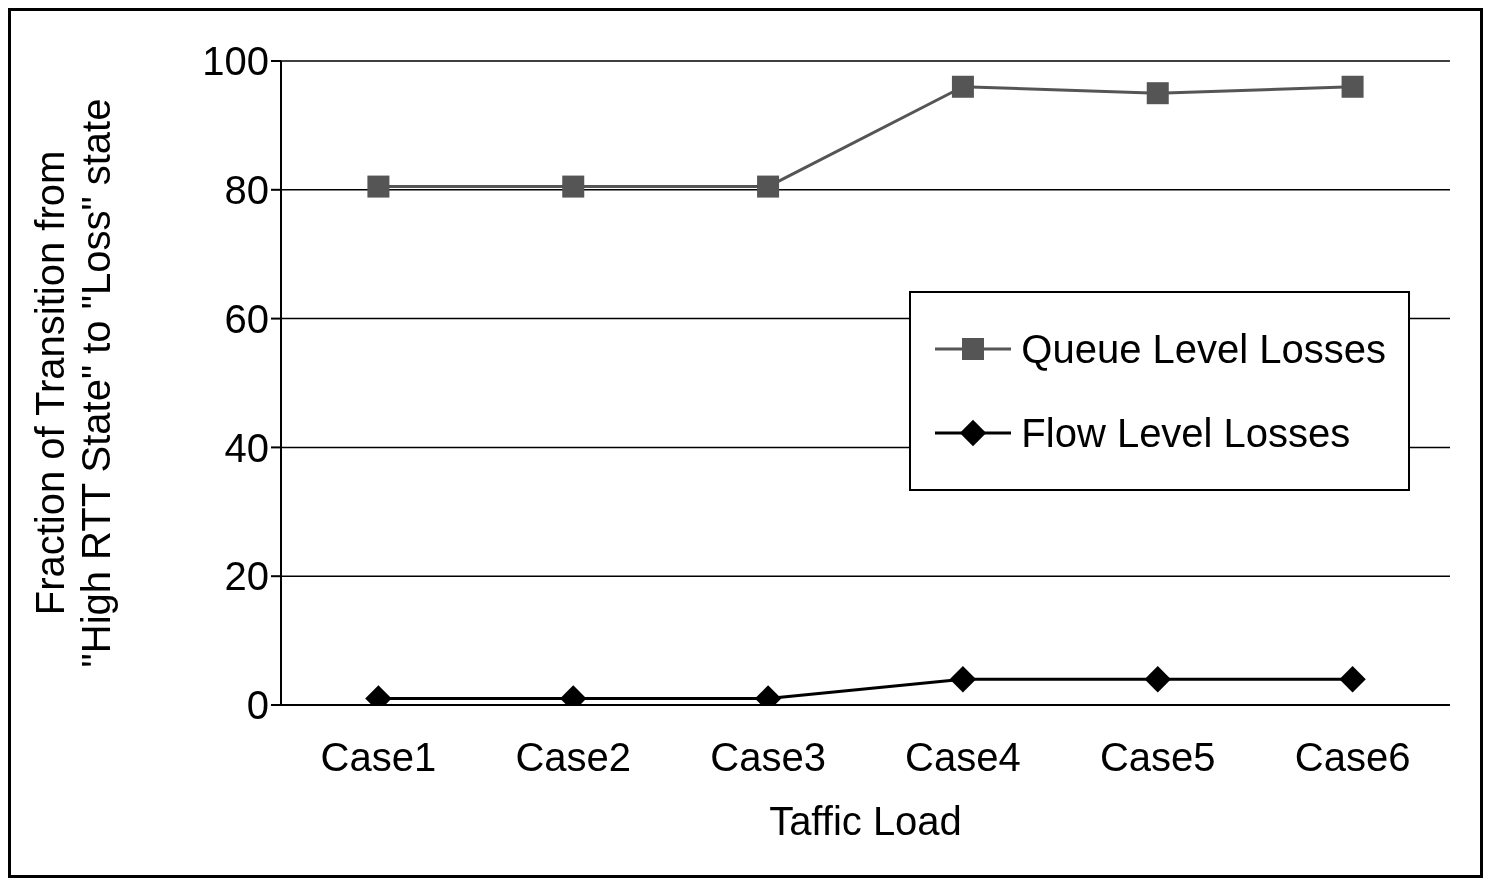  Describe the element at coordinates (246, 447) in the screenshot. I see `y-tick-label: 40` at that location.